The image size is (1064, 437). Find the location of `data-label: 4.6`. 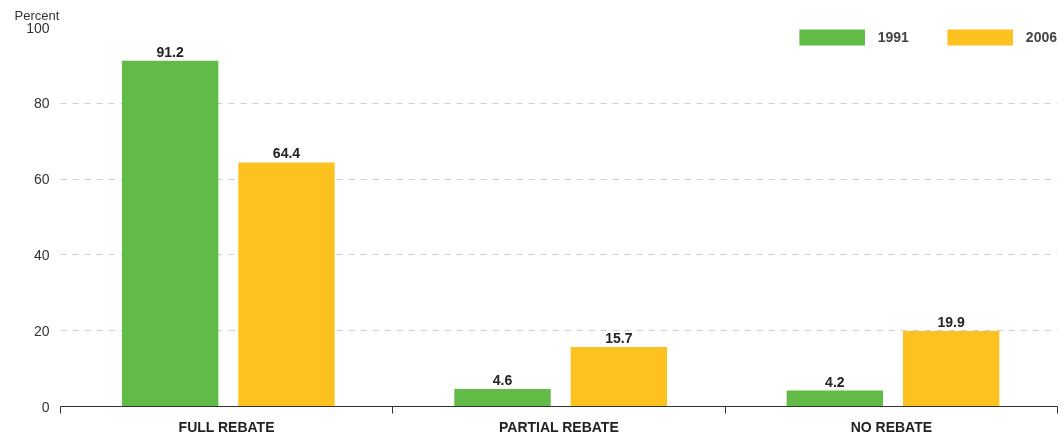

data-label: 4.6 is located at coordinates (502, 380).